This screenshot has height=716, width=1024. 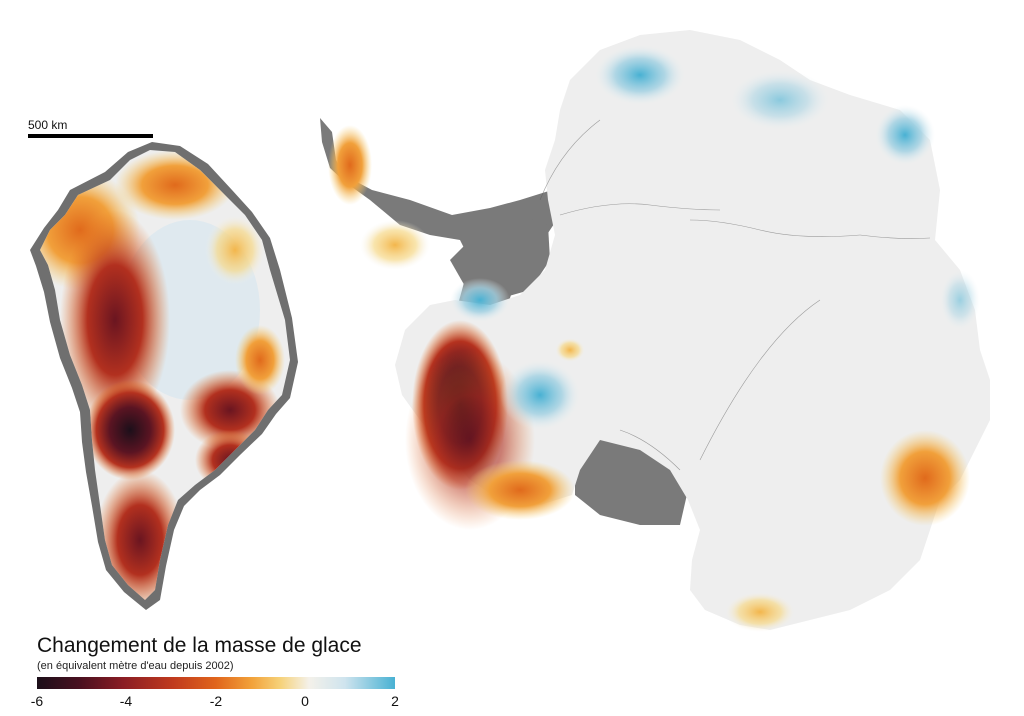 What do you see at coordinates (90, 128) in the screenshot?
I see `scale-bar: 500 km` at bounding box center [90, 128].